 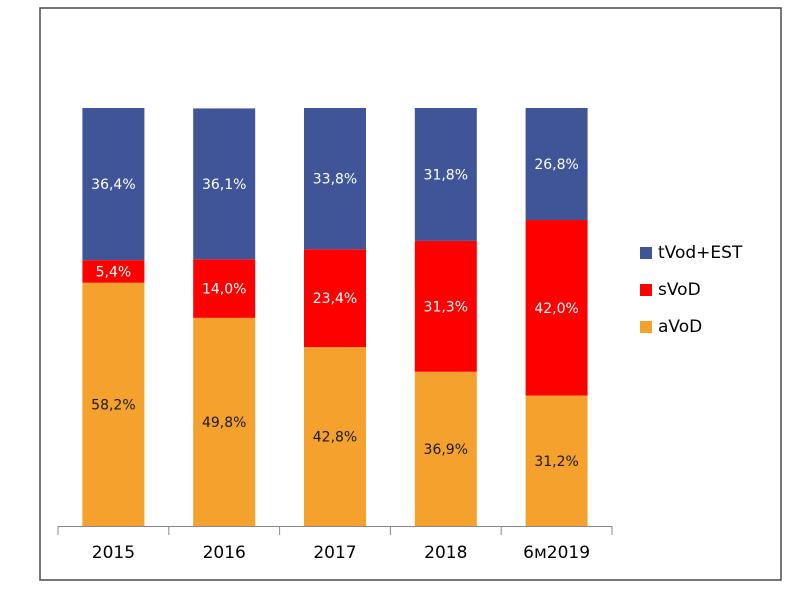 I want to click on legend-label: tVod+EST, so click(x=700, y=253).